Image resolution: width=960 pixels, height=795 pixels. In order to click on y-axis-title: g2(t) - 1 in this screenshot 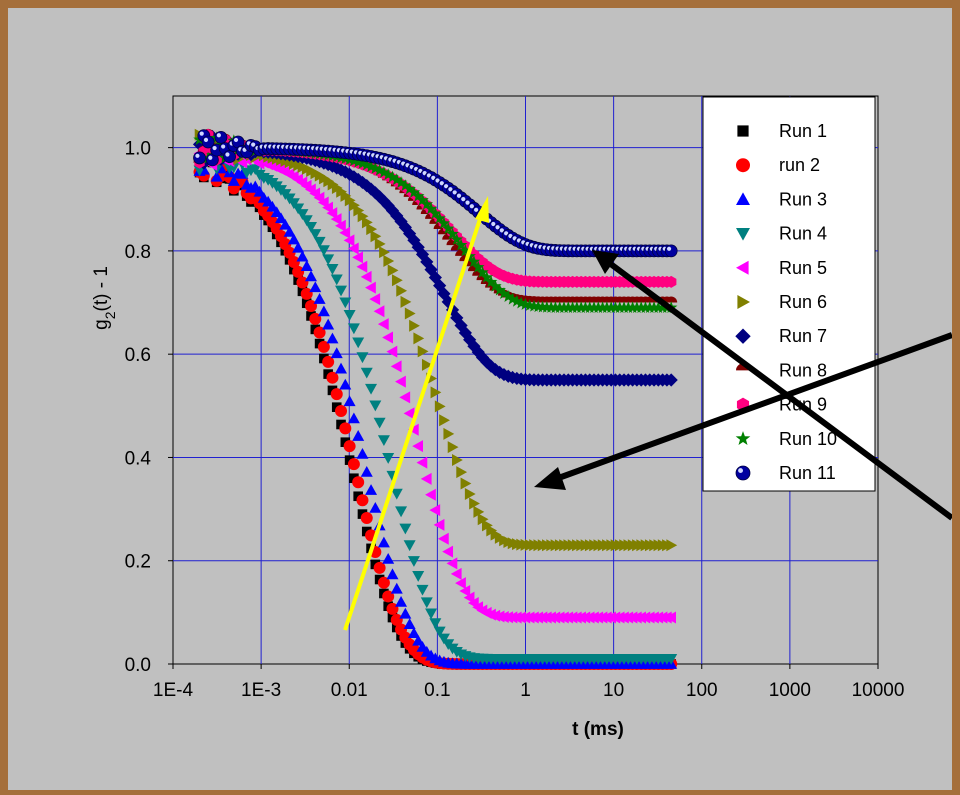, I will do `click(104, 298)`.